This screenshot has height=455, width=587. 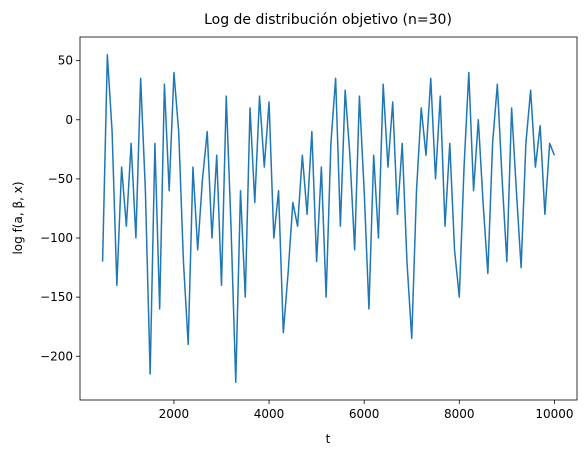 What do you see at coordinates (554, 414) in the screenshot?
I see `x-tick-label: 10000` at bounding box center [554, 414].